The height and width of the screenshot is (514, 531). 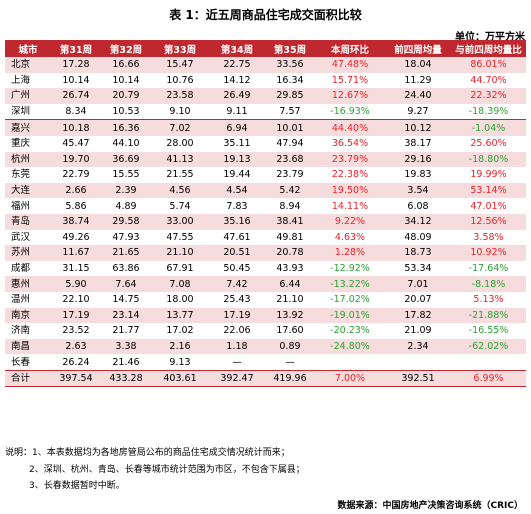 What do you see at coordinates (167, 469) in the screenshot?
I see `note-2: 2、深圳、杭州、青岛、长春等城市统计范围为市区，不包含下属县；` at bounding box center [167, 469].